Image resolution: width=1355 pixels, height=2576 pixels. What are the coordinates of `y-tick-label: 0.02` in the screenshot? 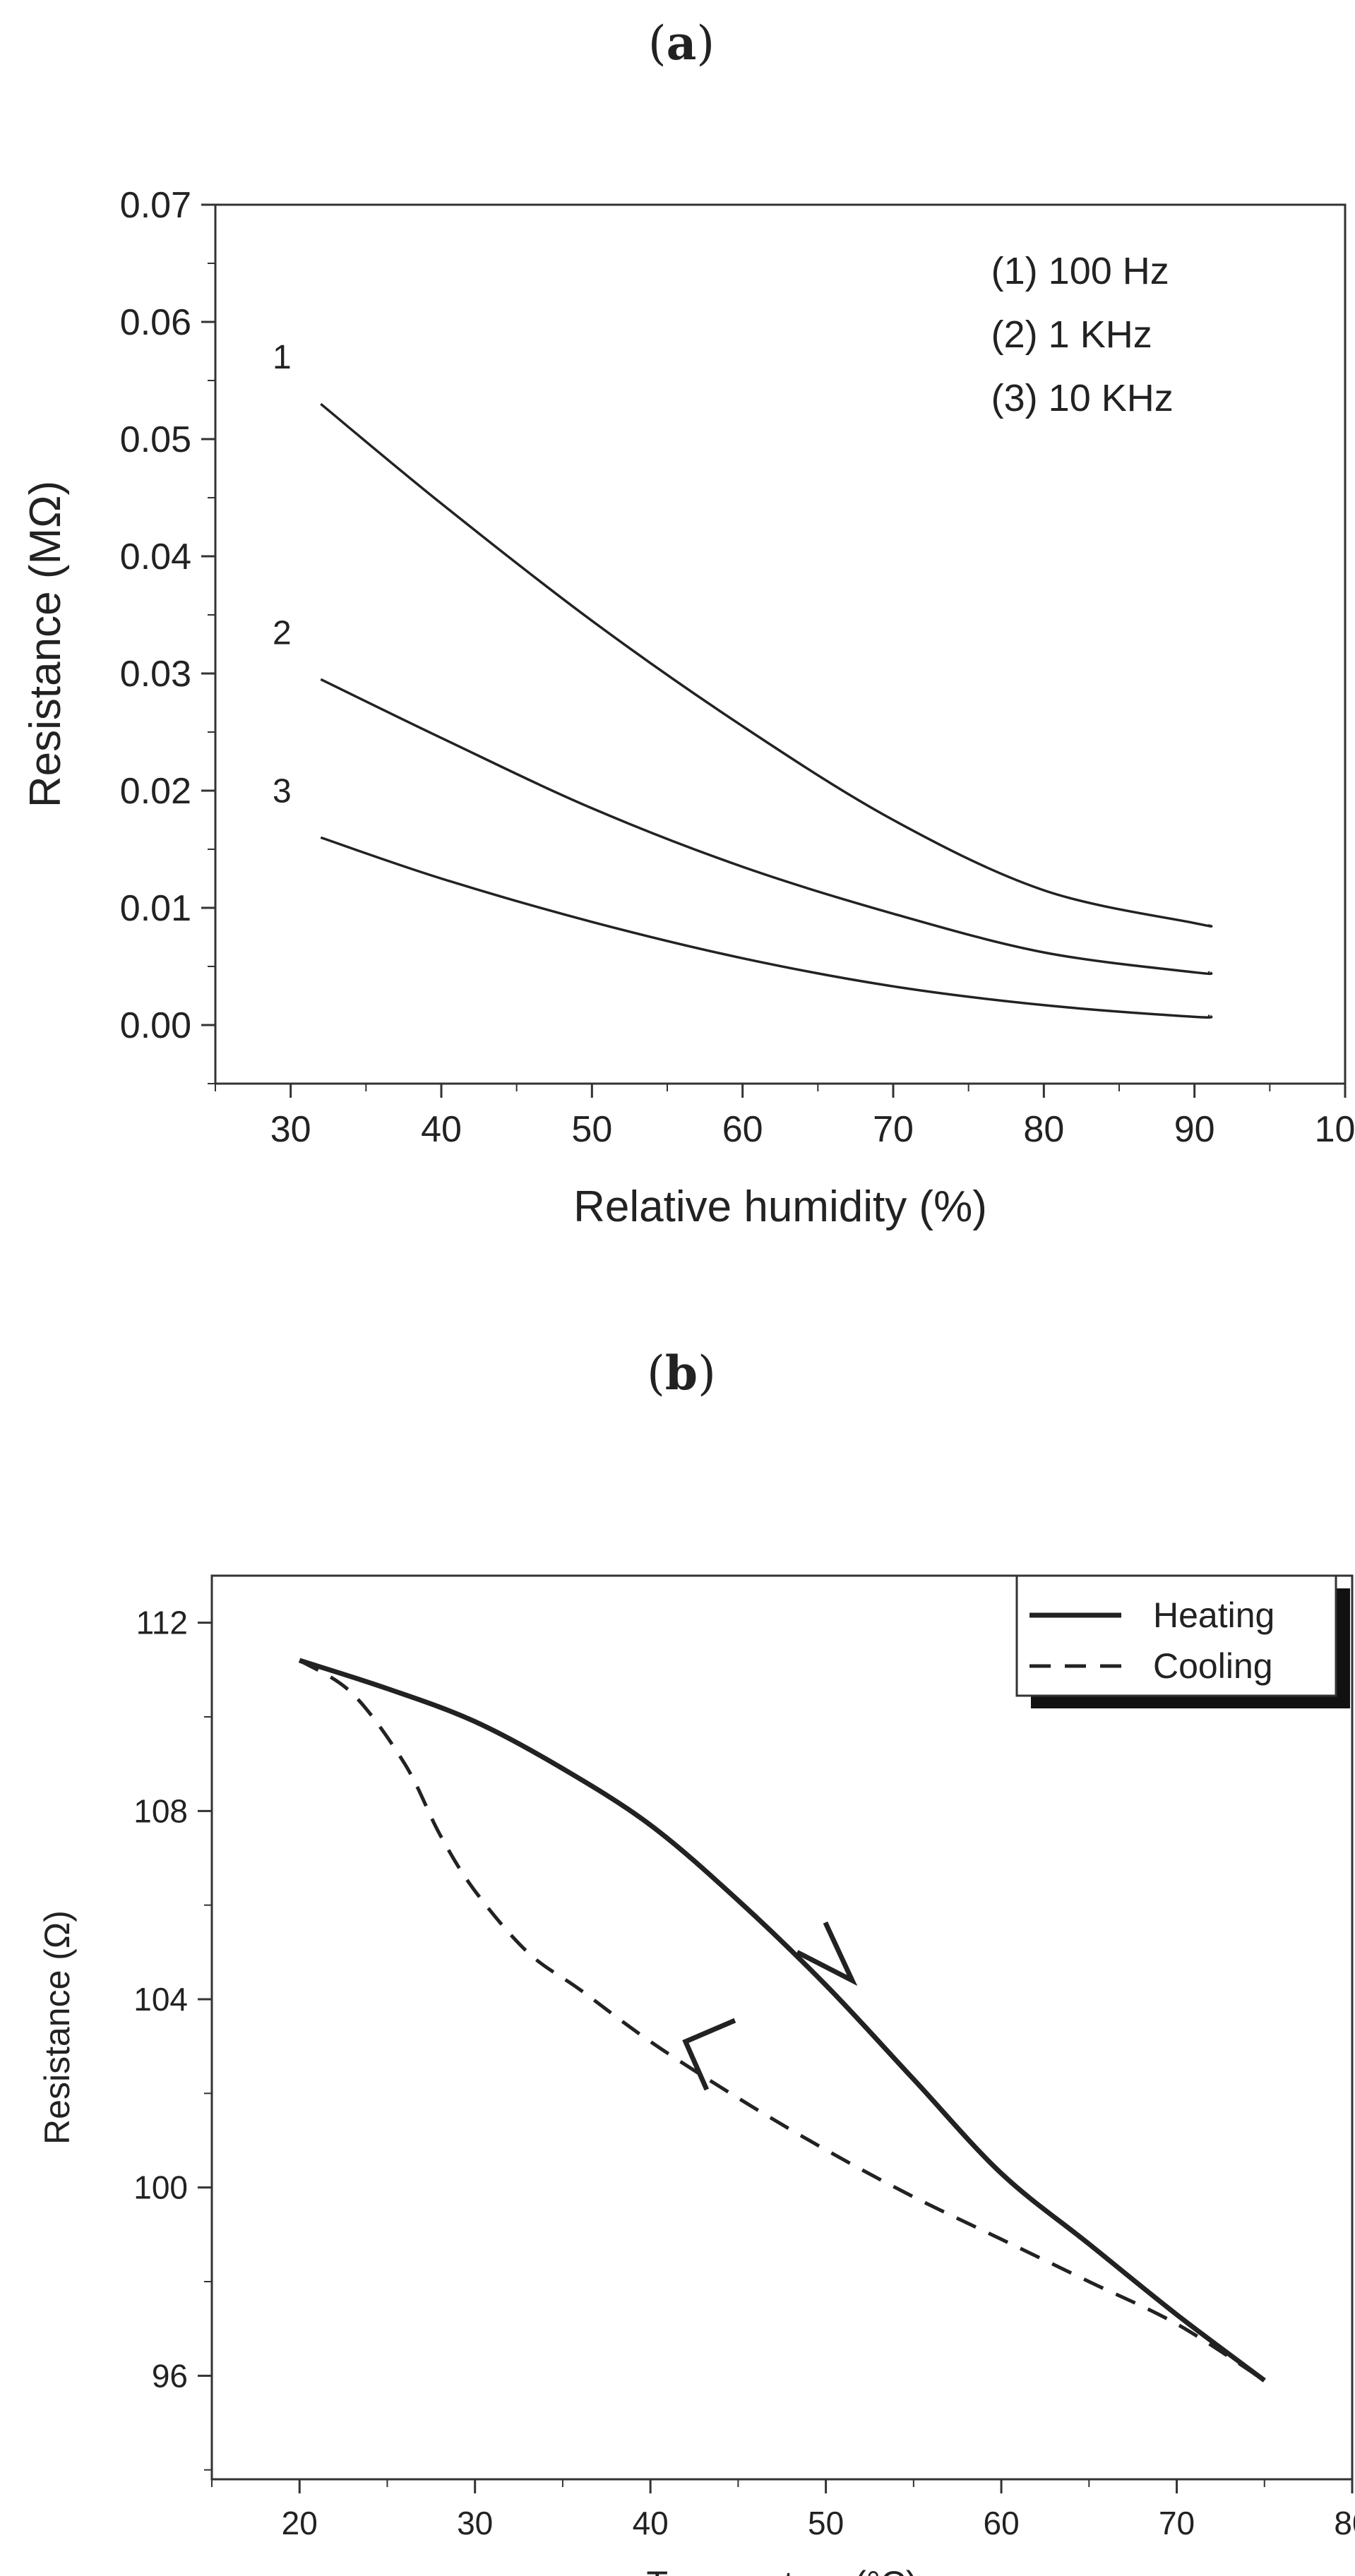 It's located at (155, 791).